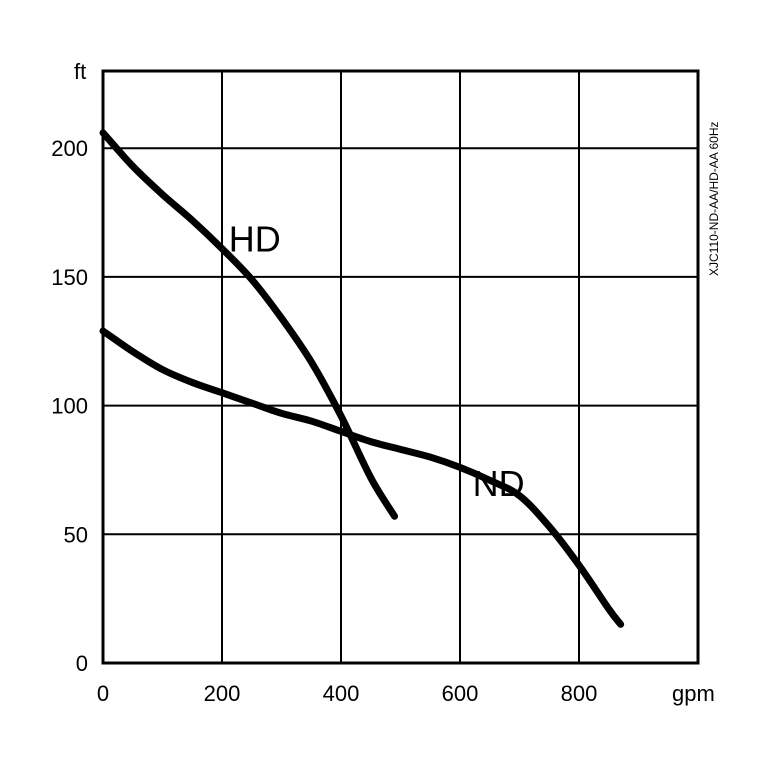 The height and width of the screenshot is (772, 772). What do you see at coordinates (460, 693) in the screenshot?
I see `x-tick-label: 600` at bounding box center [460, 693].